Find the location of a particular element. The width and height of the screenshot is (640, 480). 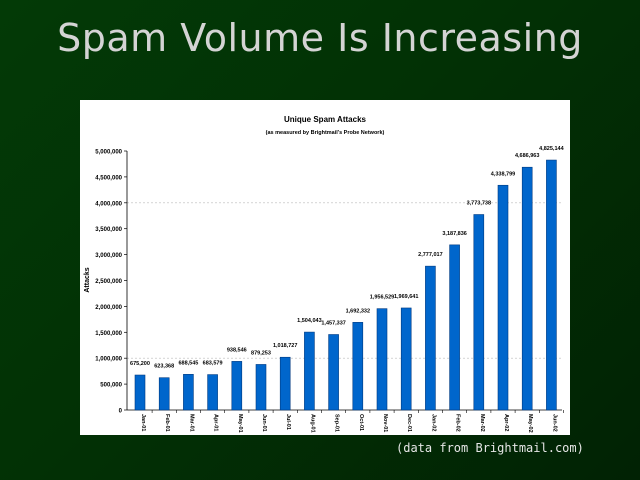

data-label: 1,504,043 is located at coordinates (309, 321).